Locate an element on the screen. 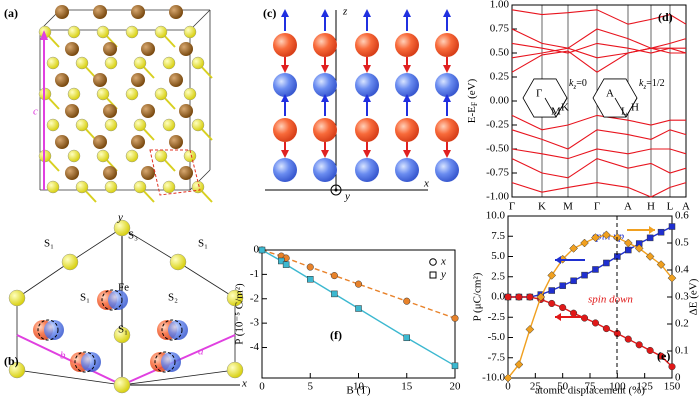  axis-label: x is located at coordinates (244, 384).